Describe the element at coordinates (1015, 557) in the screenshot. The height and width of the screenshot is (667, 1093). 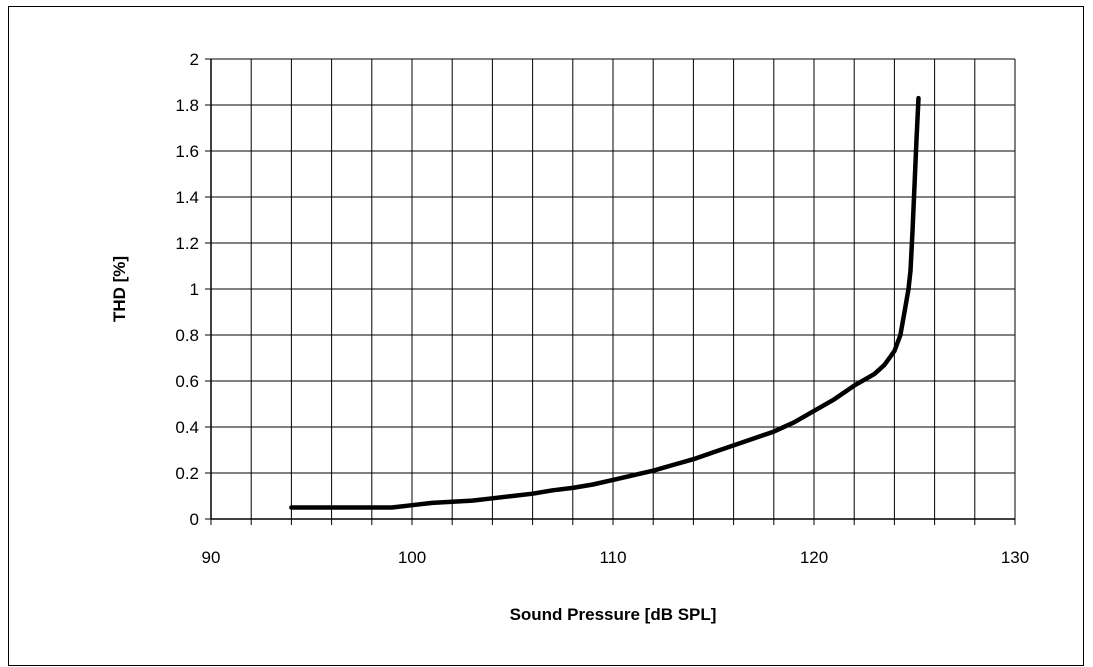
I see `x-tick-label: 130` at that location.